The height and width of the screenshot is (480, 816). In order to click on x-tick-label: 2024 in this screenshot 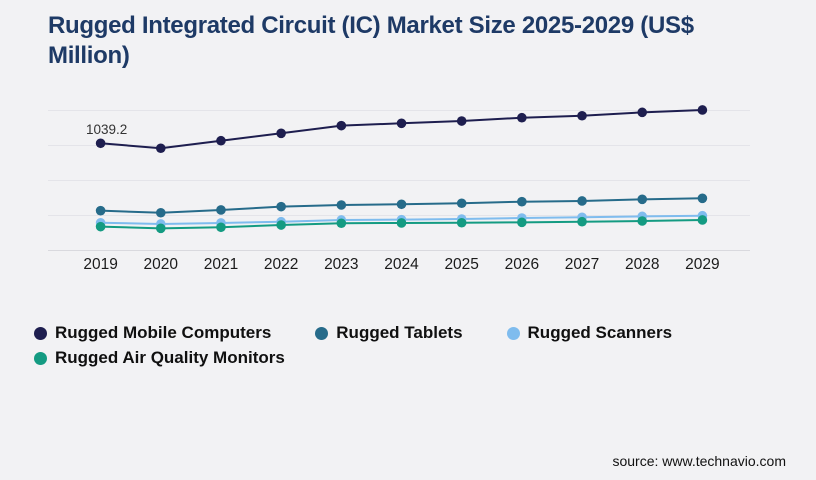, I will do `click(401, 264)`.